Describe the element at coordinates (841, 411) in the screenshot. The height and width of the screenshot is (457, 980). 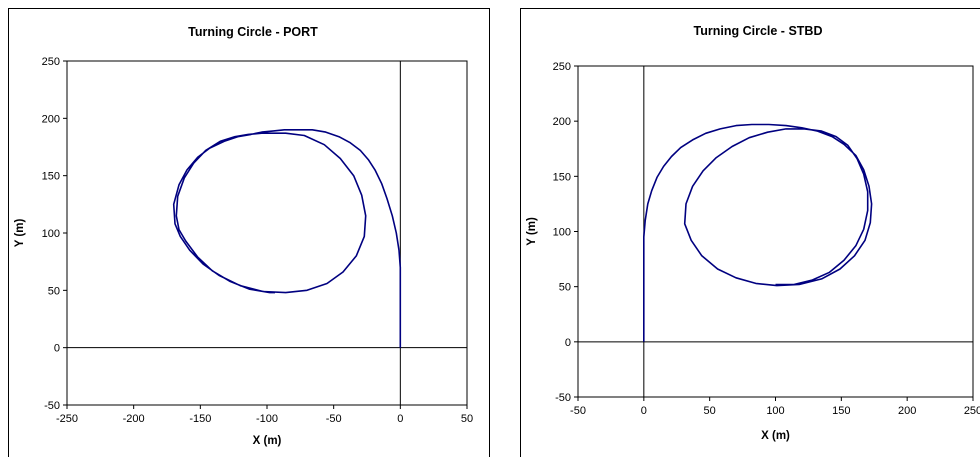
I see `x-tick-label: 150` at that location.